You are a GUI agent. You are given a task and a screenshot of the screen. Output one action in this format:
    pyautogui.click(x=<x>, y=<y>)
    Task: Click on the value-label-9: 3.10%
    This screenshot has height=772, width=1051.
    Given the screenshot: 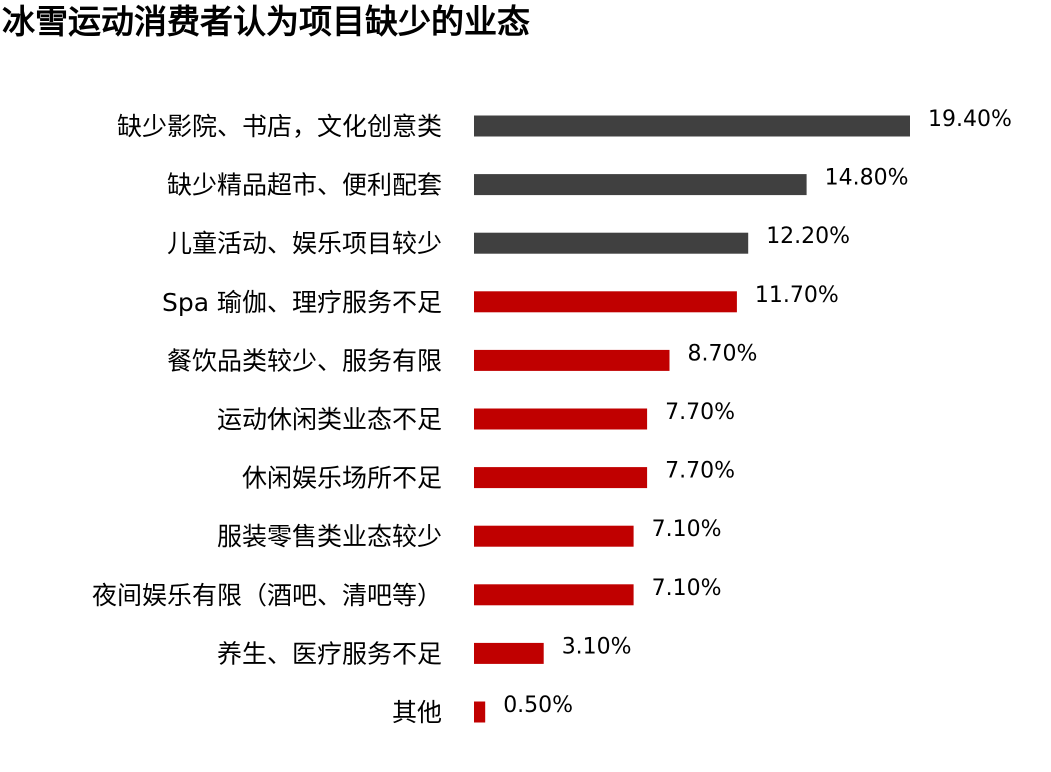 What is the action you would take?
    pyautogui.click(x=597, y=646)
    